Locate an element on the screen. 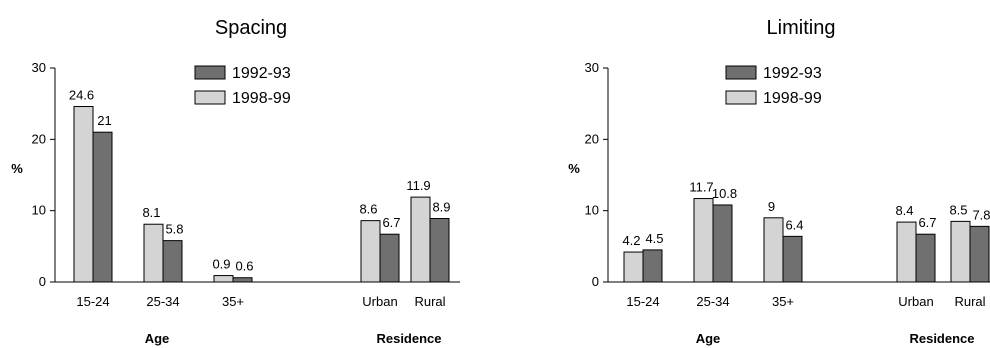  spacing-data-label-1992-93-15-24: 21 is located at coordinates (104, 120).